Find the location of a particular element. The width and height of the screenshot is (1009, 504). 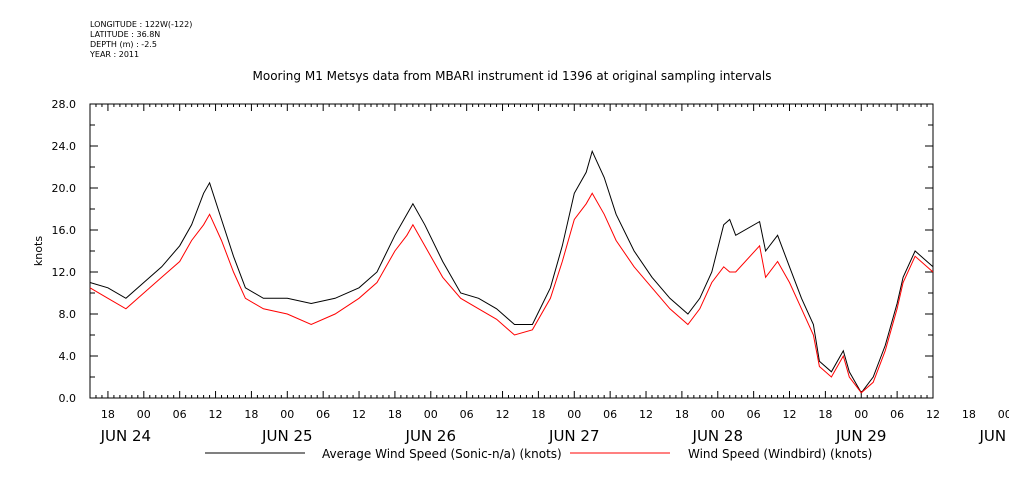

y-tick-label: 28.0 is located at coordinates (64, 104).